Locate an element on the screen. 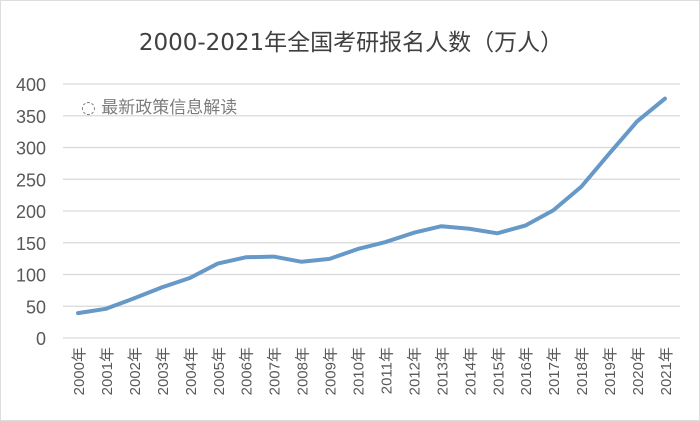 The image size is (700, 421). y-tick-label: 400 is located at coordinates (31, 85).